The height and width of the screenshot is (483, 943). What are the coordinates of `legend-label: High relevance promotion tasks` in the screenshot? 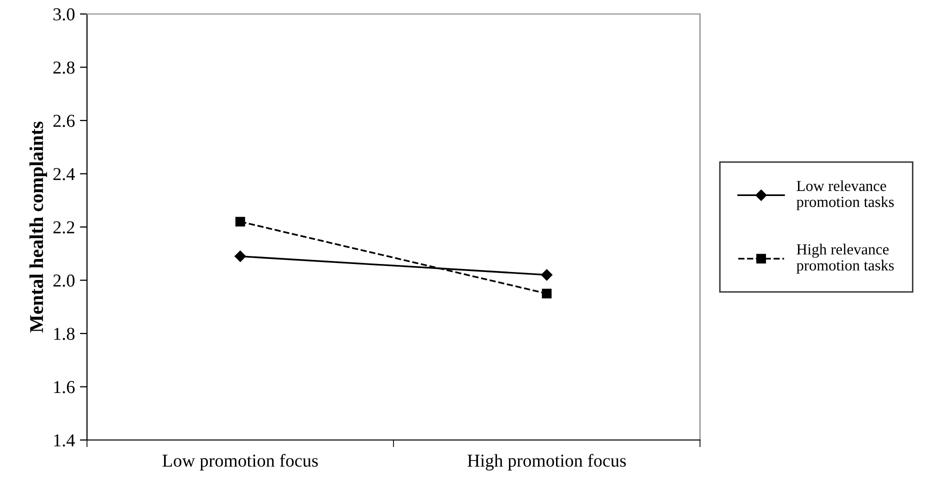 It's located at (845, 259).